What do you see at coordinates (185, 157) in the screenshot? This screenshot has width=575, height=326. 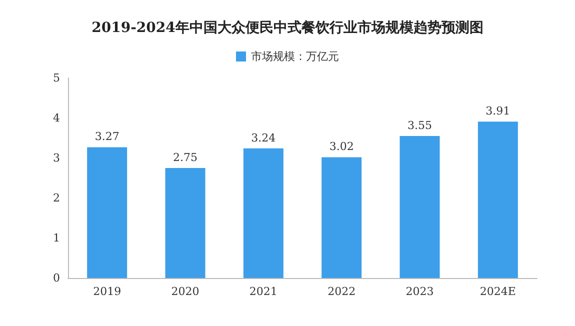 I see `data-label: 2.75` at bounding box center [185, 157].